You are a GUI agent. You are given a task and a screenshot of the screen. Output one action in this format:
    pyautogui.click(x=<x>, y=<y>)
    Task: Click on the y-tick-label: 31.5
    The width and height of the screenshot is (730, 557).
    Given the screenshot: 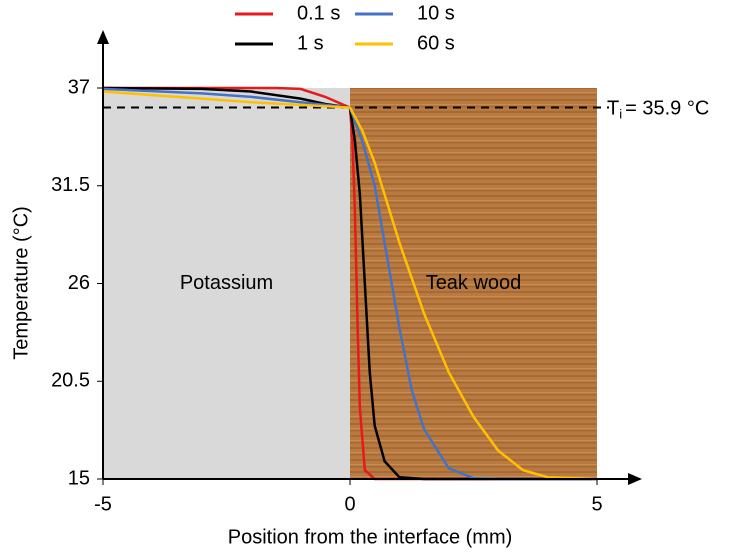 What is the action you would take?
    pyautogui.click(x=70, y=185)
    